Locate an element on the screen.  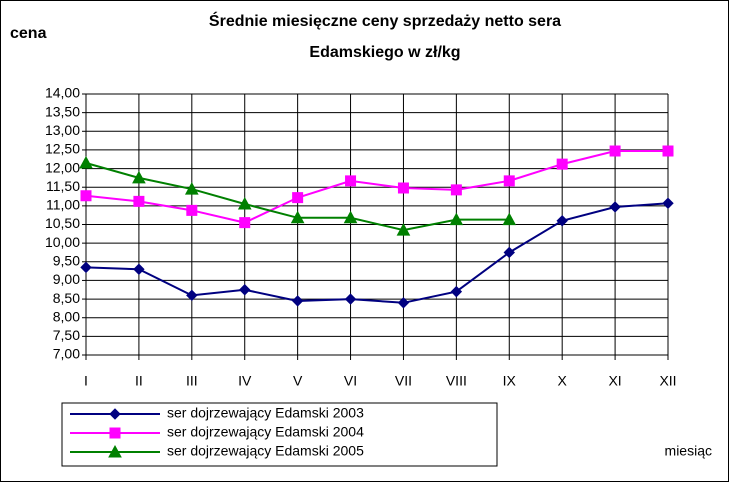
x-tick-label: III is located at coordinates (192, 381).